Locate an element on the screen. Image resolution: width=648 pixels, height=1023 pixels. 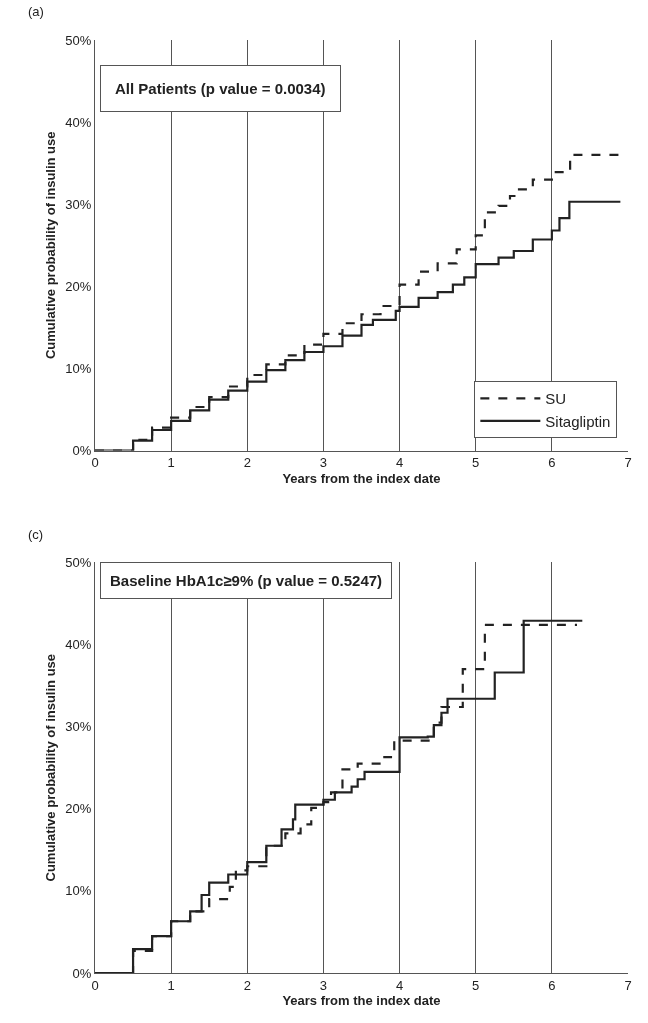
text: (c) is located at coordinates (36, 534).